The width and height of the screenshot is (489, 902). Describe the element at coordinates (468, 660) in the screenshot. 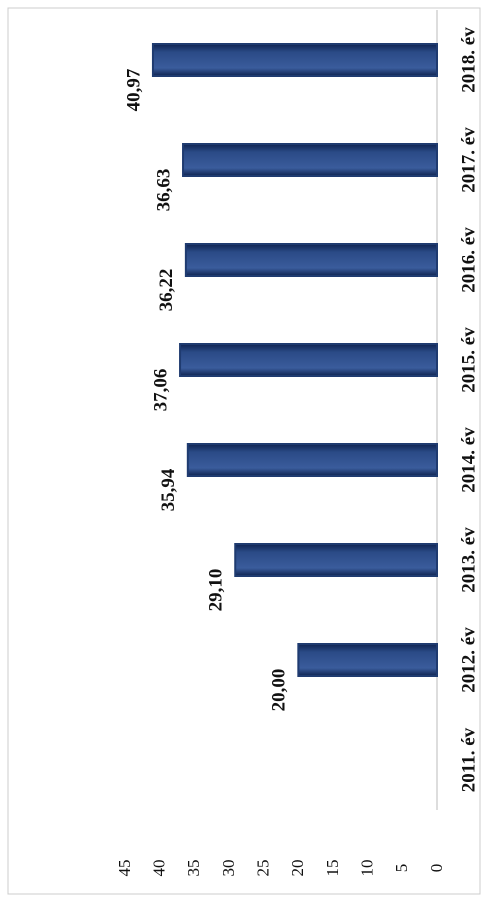

I see `x-tick-label: 2012. év` at that location.